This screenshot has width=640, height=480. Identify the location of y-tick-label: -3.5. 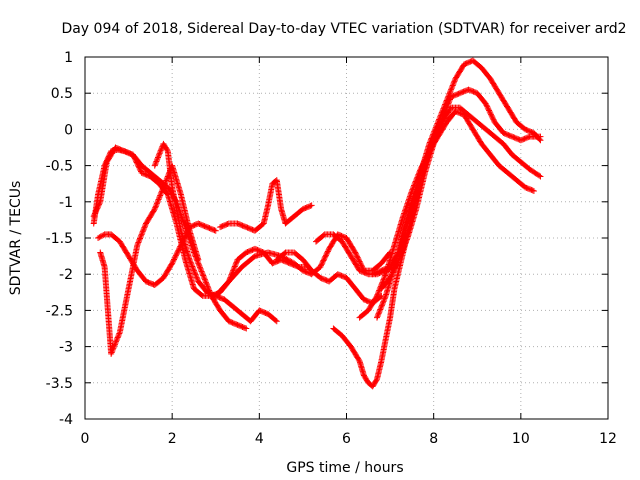
(59, 384).